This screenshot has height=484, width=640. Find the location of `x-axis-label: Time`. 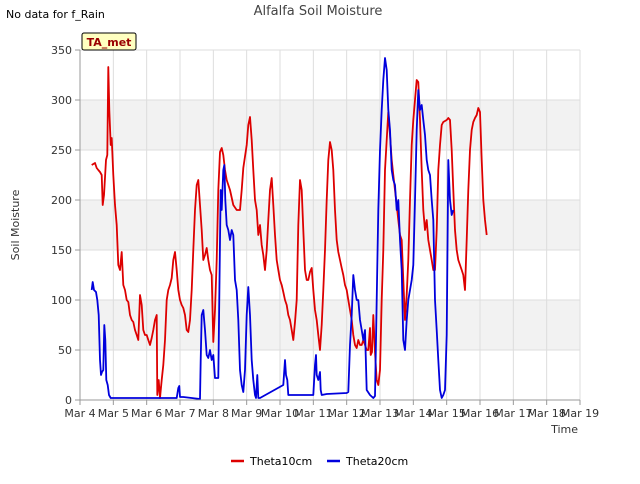

x-axis-label: Time is located at coordinates (564, 429).